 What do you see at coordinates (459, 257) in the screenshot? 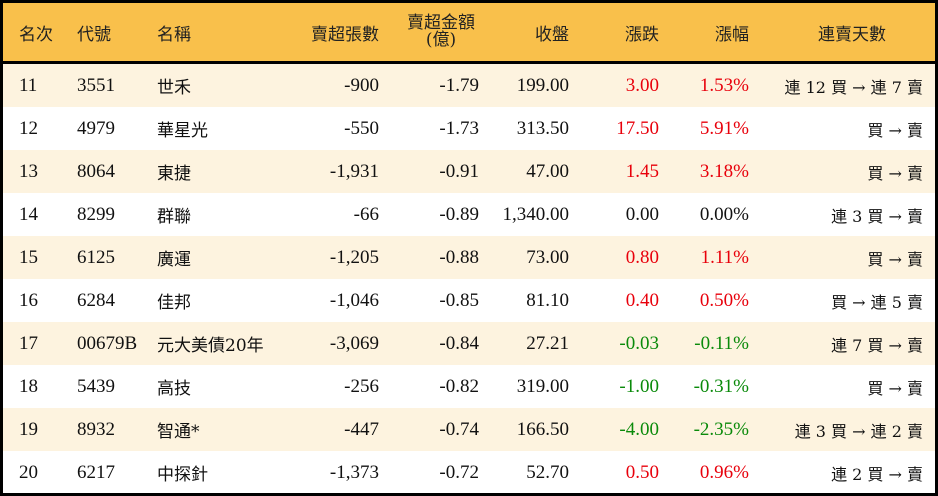
I see `net-sell-amount-cell: -0.88` at bounding box center [459, 257].